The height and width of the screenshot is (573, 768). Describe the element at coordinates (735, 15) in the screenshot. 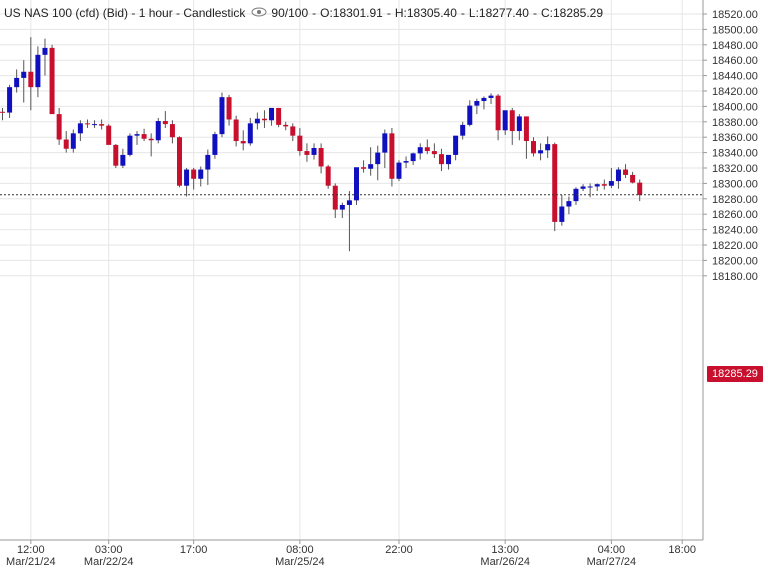

I see `y-tick-label: 18520.00` at that location.